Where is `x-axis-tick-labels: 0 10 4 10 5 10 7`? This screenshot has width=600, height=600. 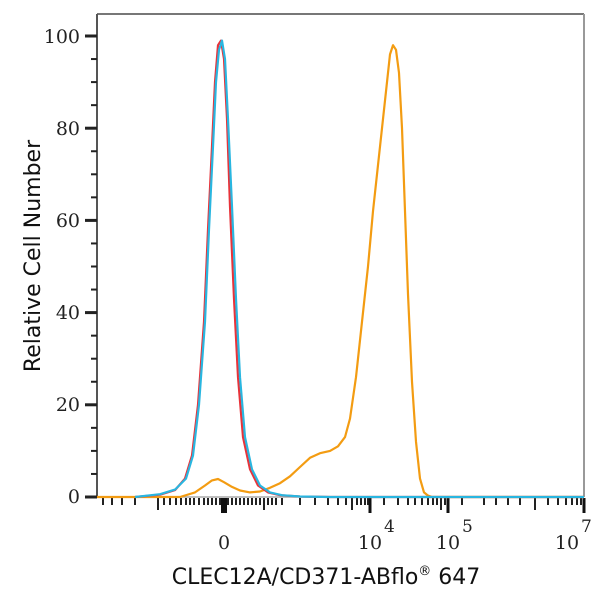 x-axis-tick-labels: 0 10 4 10 5 10 7 is located at coordinates (405, 535).